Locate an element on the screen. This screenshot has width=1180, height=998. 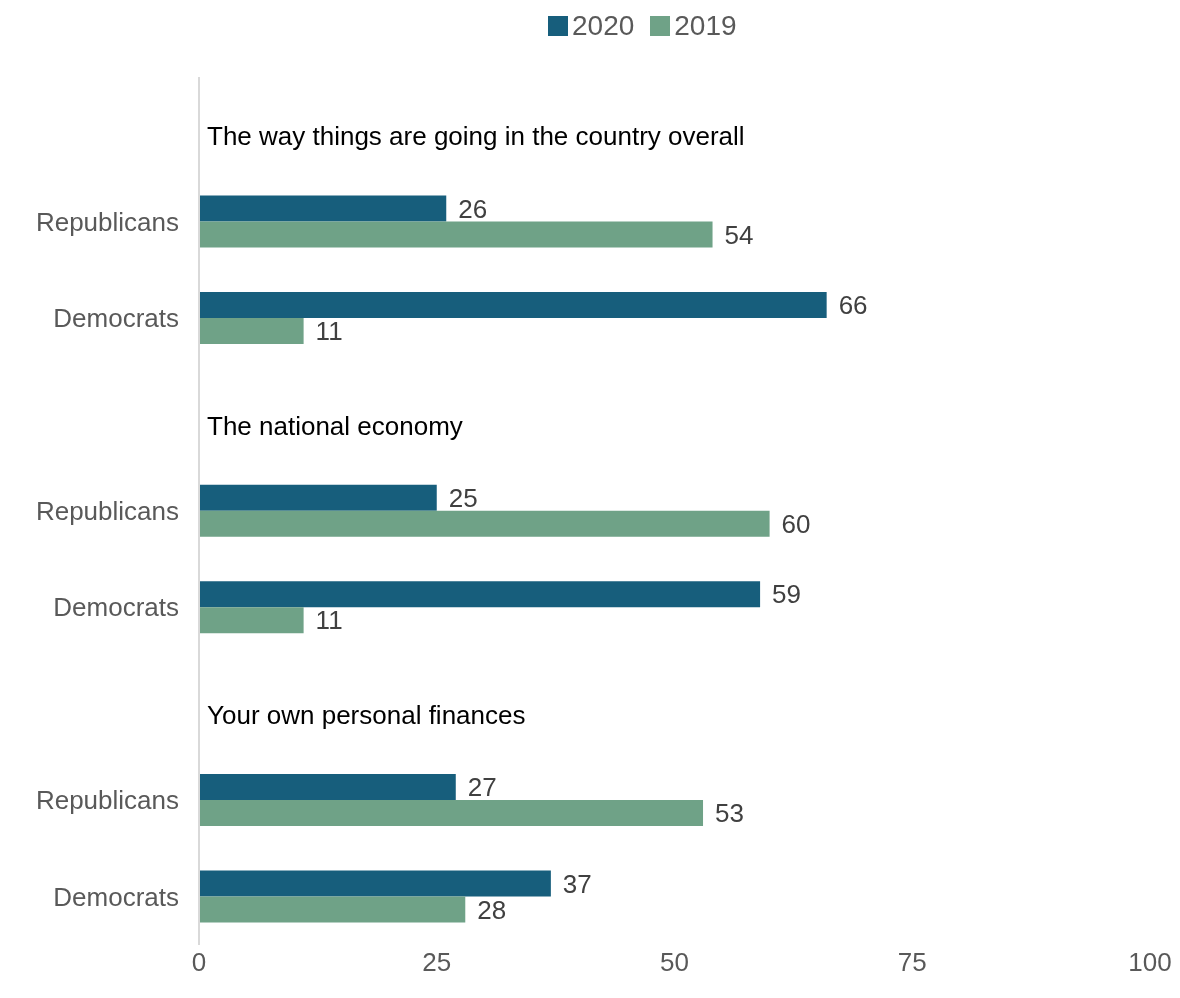
data-label: 53 is located at coordinates (729, 813).